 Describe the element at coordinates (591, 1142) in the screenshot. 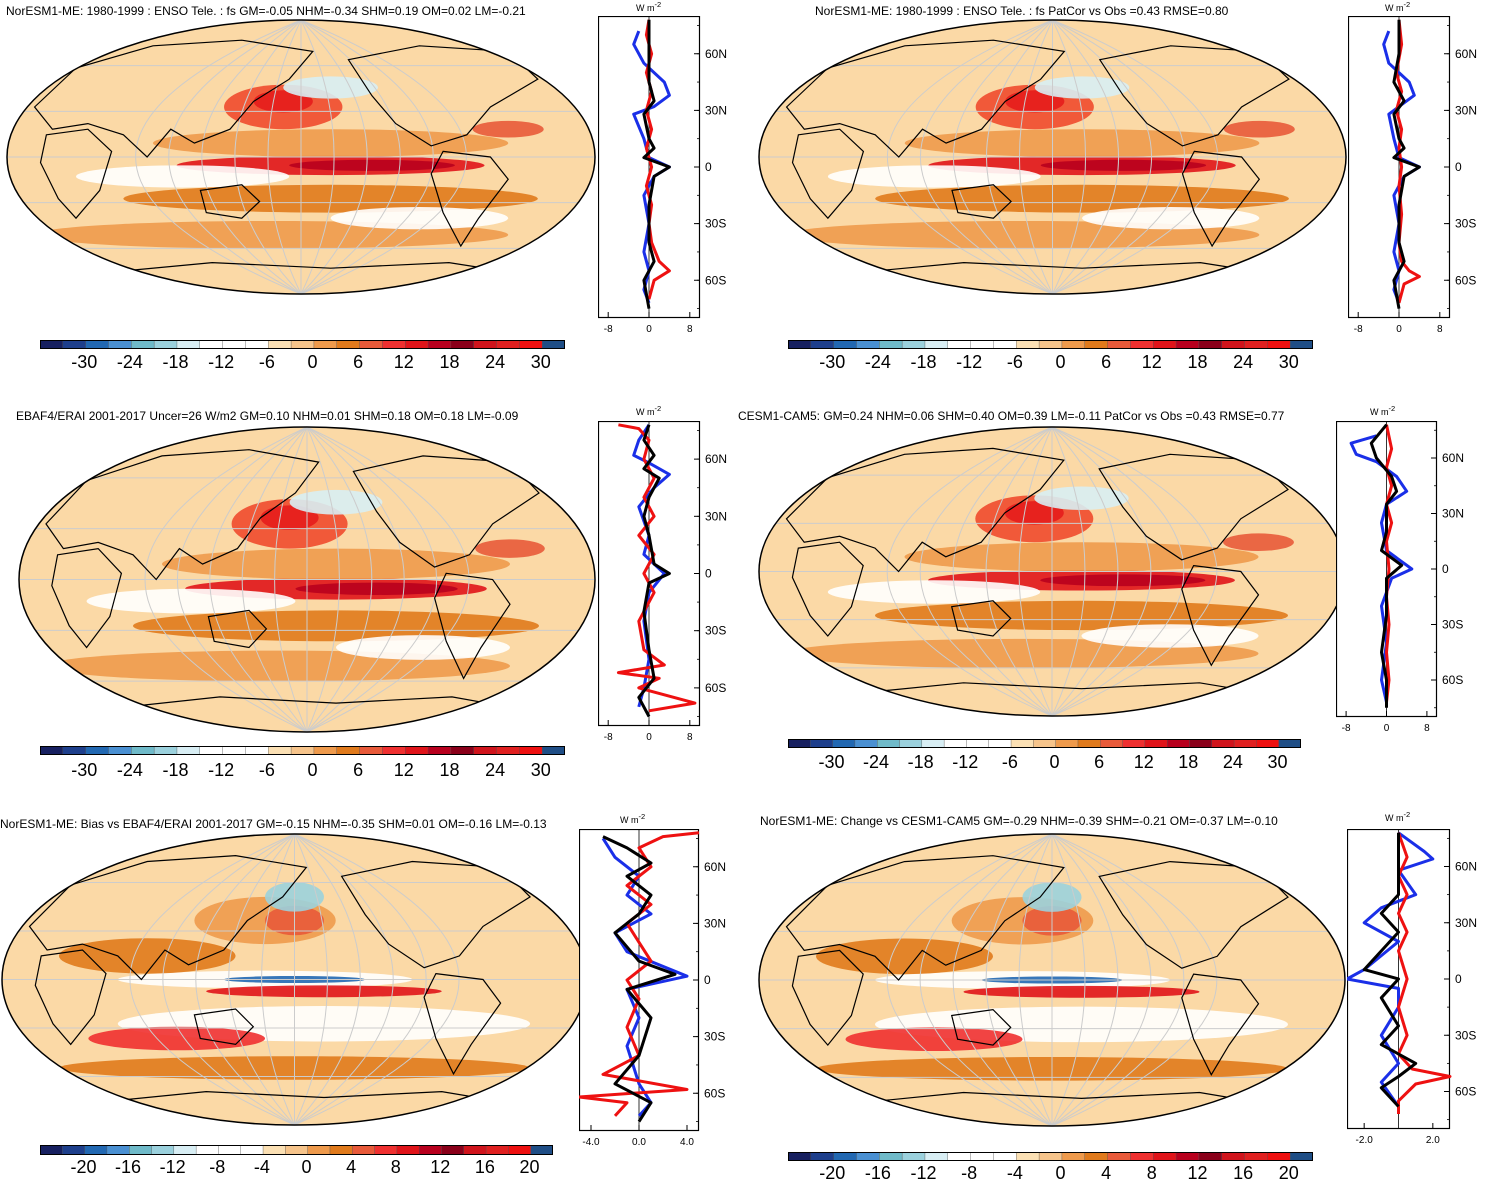

I see `x-tick-label: -4.0` at that location.